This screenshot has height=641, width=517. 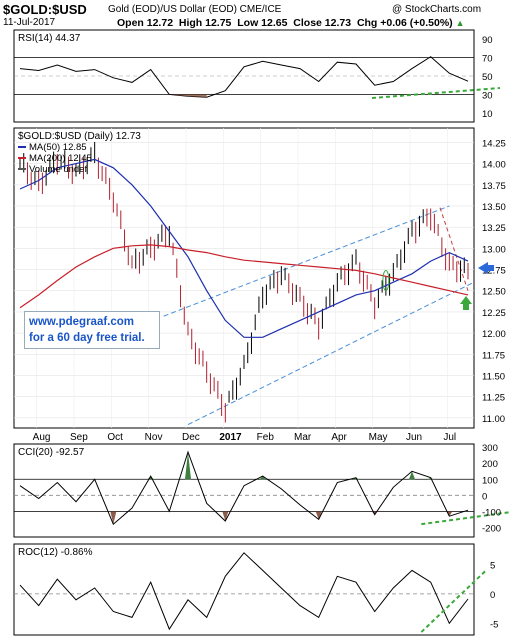 What do you see at coordinates (230, 437) in the screenshot?
I see `price-x-label: 2017` at bounding box center [230, 437].